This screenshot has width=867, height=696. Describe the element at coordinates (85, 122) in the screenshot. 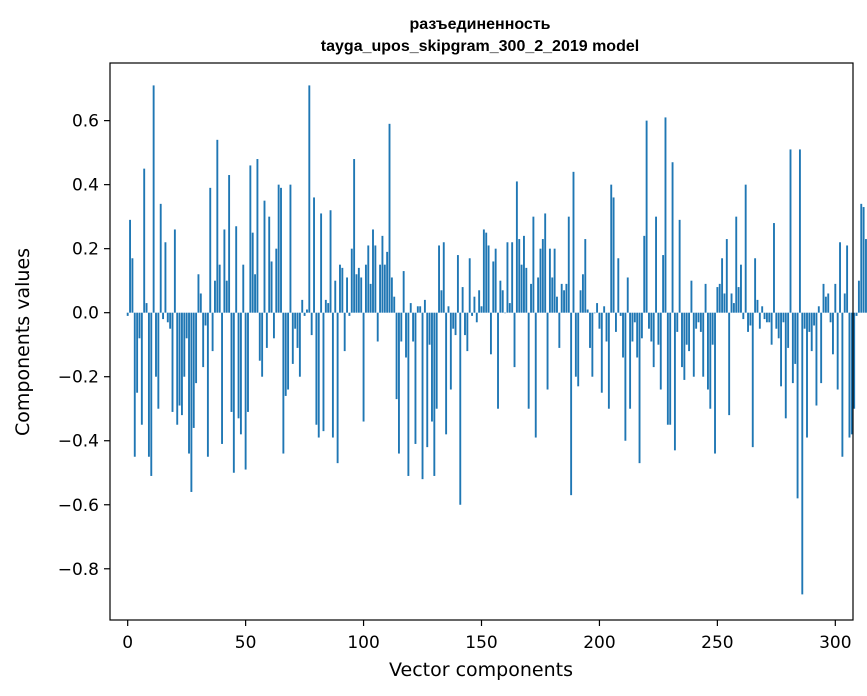

I see `y-tick-label: 0.6` at that location.